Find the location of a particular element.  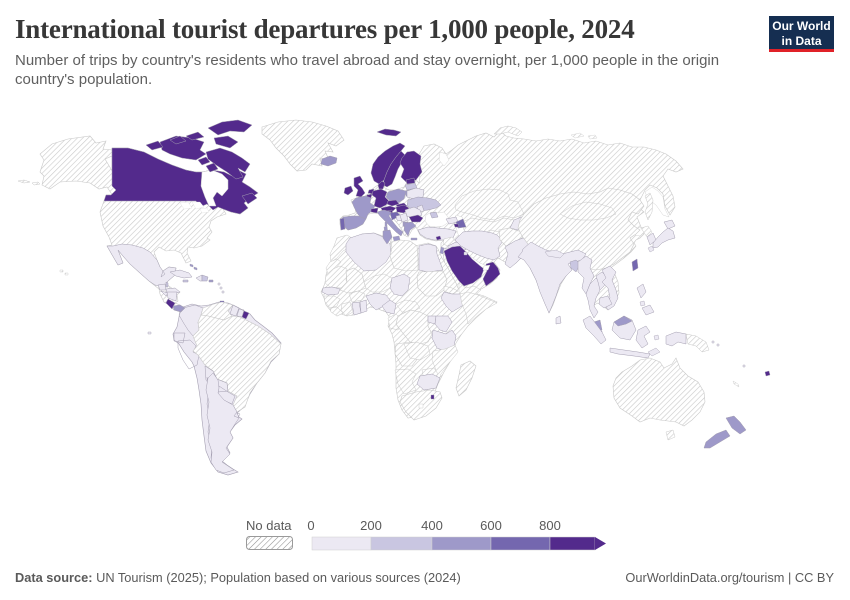

svg-text: No data is located at coordinates (269, 525).